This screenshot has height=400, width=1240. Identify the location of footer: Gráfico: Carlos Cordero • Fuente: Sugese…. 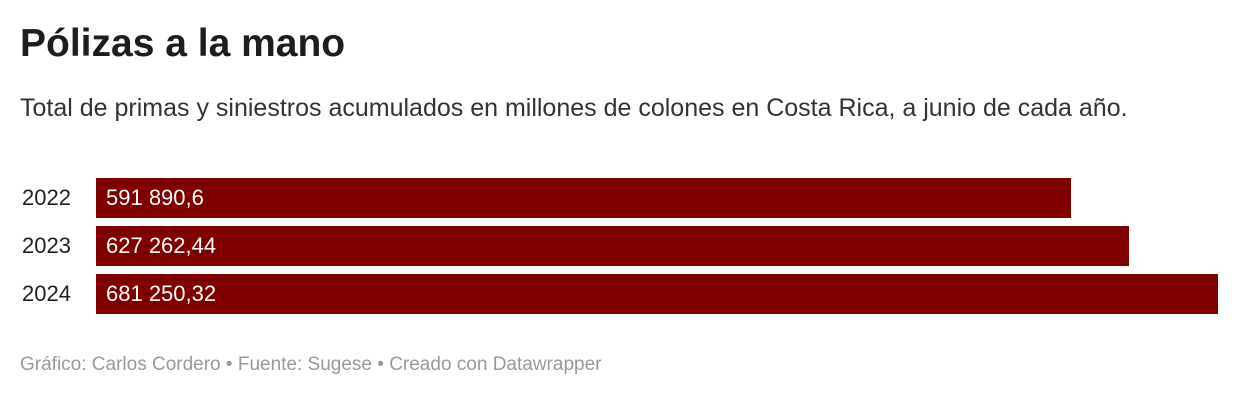
(311, 364).